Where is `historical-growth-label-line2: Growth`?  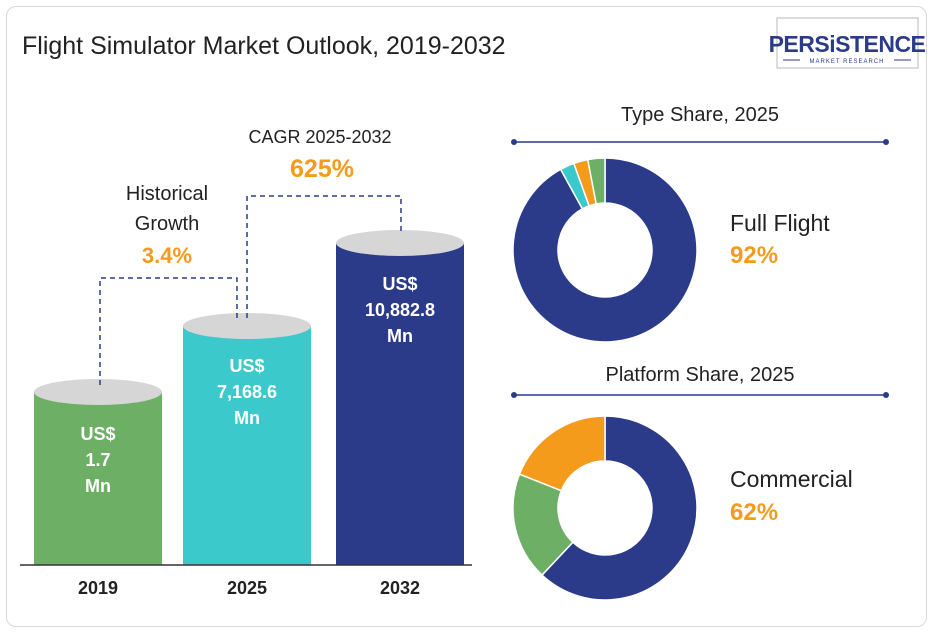
historical-growth-label-line2: Growth is located at coordinates (167, 224).